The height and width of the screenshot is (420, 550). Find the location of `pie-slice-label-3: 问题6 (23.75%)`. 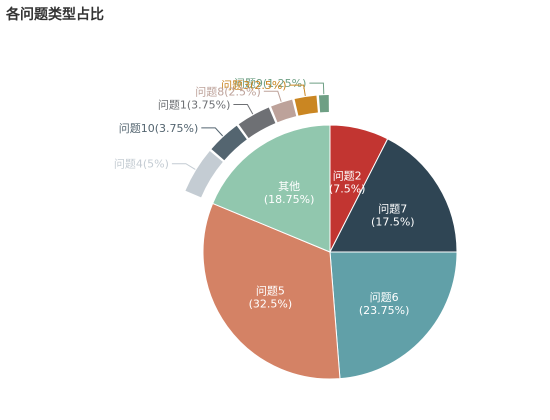

pie-slice-label-3: 问题6 (23.75%) is located at coordinates (384, 304).